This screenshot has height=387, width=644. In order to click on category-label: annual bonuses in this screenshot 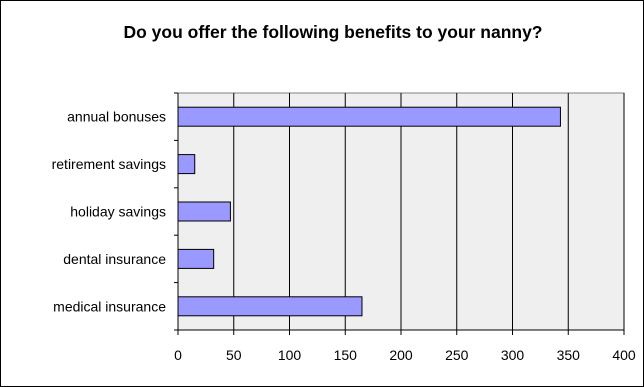, I will do `click(116, 117)`.